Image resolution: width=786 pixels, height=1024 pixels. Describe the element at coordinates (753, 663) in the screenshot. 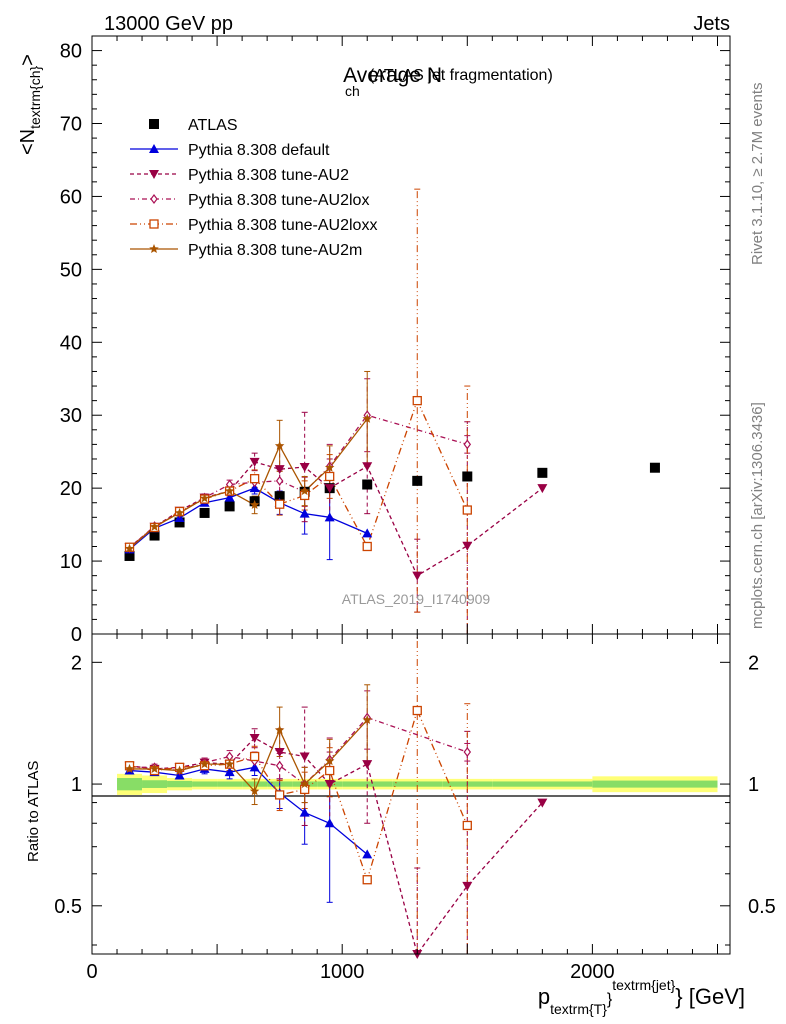

I see `ratio-y-tick-label-right: 2` at that location.